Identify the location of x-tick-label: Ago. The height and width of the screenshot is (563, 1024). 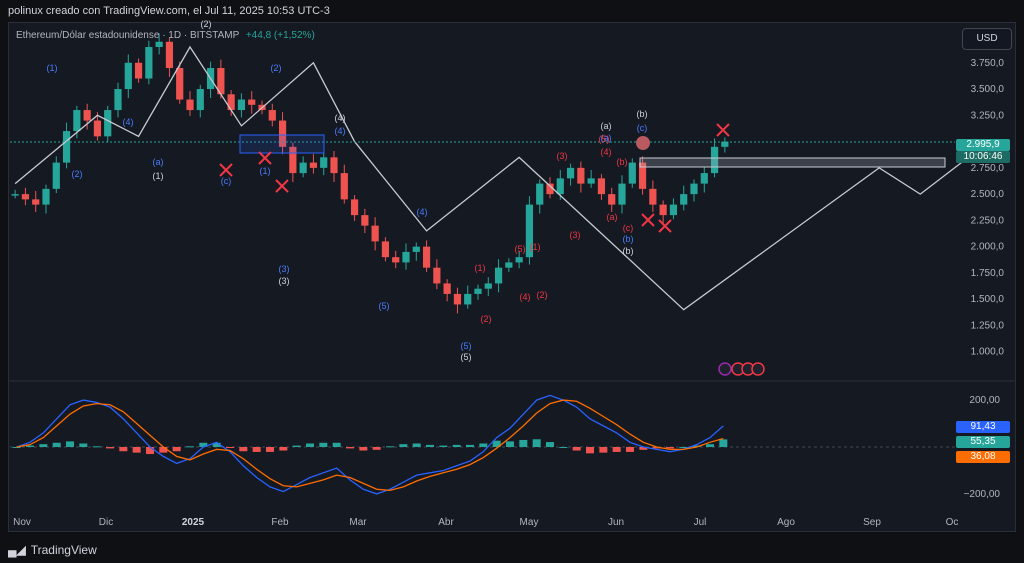
(786, 522).